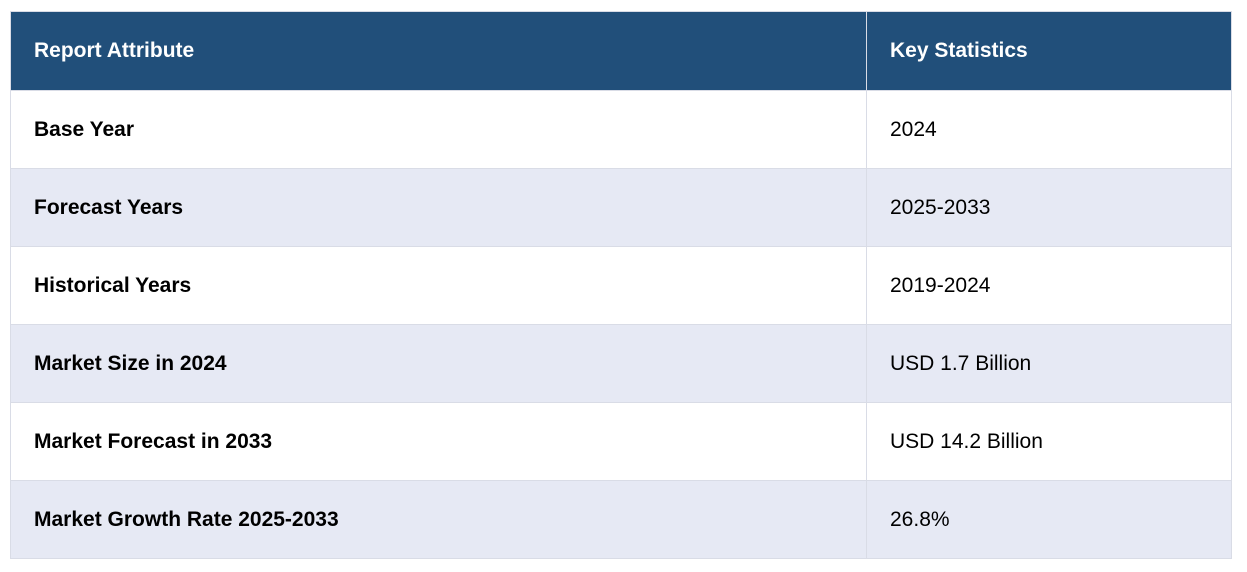 This screenshot has width=1247, height=572. Describe the element at coordinates (1049, 129) in the screenshot. I see `value-cell: 2024` at that location.